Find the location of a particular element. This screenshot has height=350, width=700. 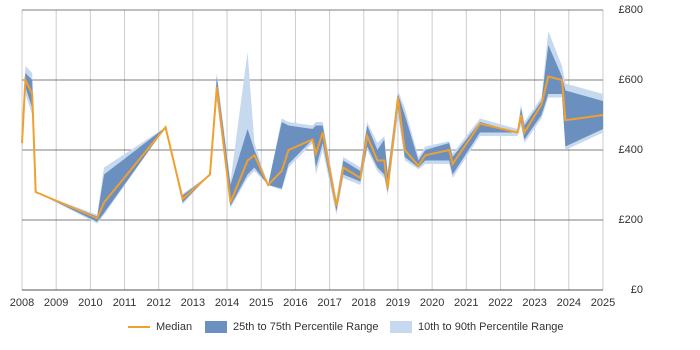

x-tick-label: 2023 is located at coordinates (534, 303).